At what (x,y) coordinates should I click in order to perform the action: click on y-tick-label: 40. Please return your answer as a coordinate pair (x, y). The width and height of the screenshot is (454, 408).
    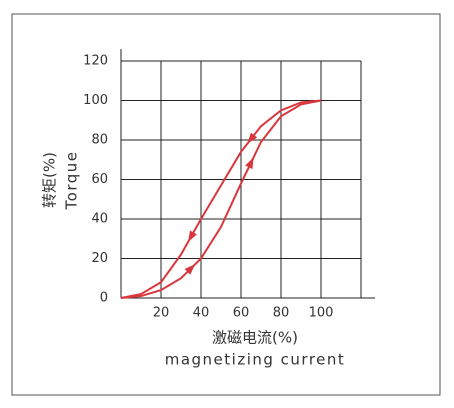
    Looking at the image, I should click on (99, 219).